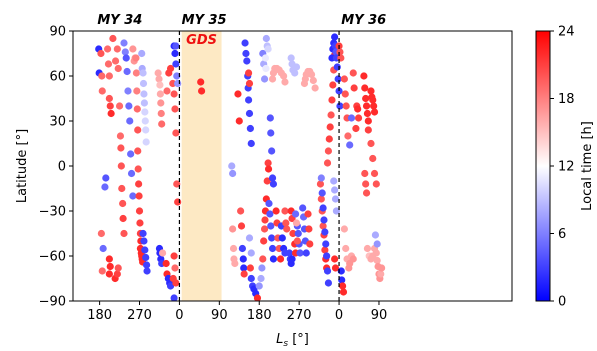  I want to click on y-tick-label: 30, so click(57, 122).